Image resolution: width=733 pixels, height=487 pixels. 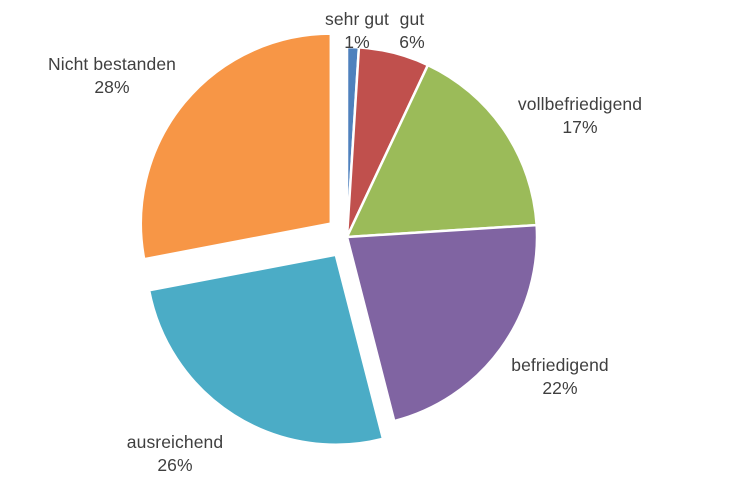 What do you see at coordinates (560, 365) in the screenshot?
I see `pie-label-category: befriedigend` at bounding box center [560, 365].